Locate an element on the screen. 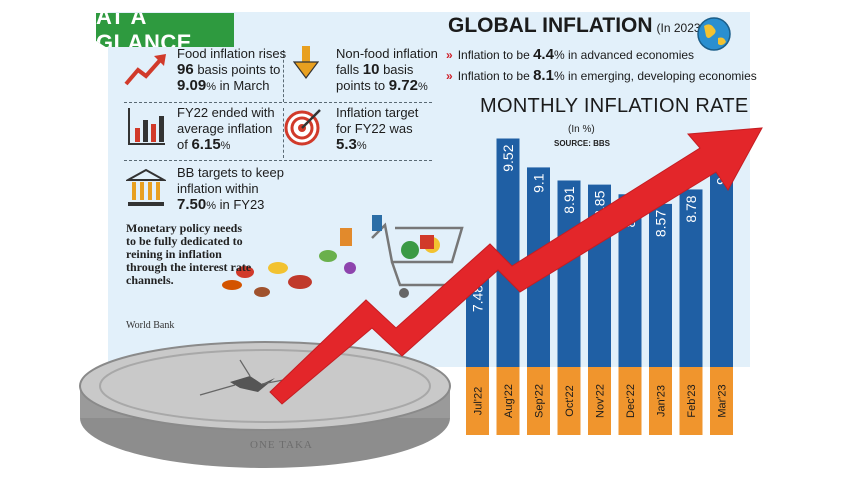 The image size is (857, 482). coin-text: ONE TAKA is located at coordinates (281, 445).